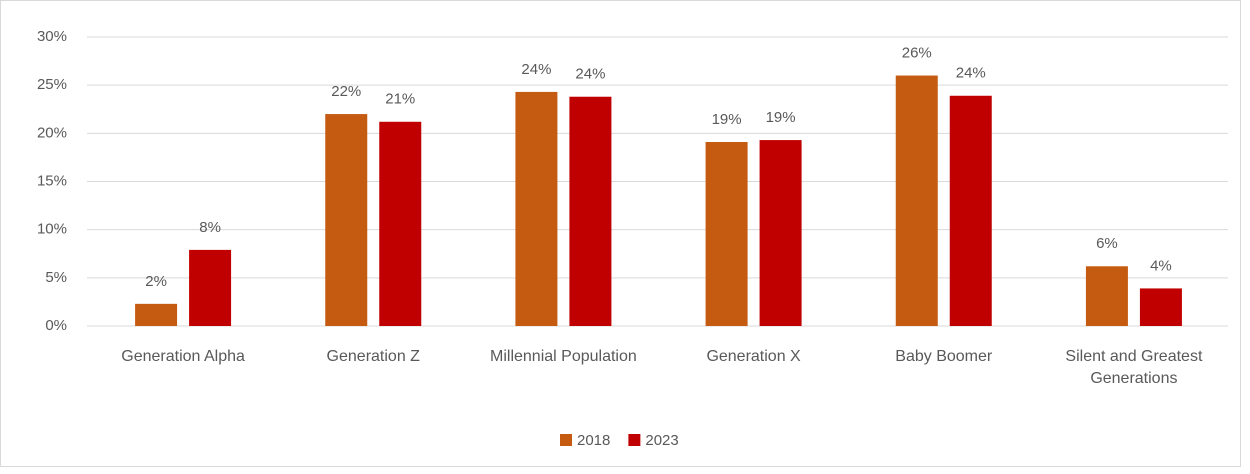 This screenshot has width=1250, height=474. I want to click on y-tick-label: 20%, so click(52, 132).